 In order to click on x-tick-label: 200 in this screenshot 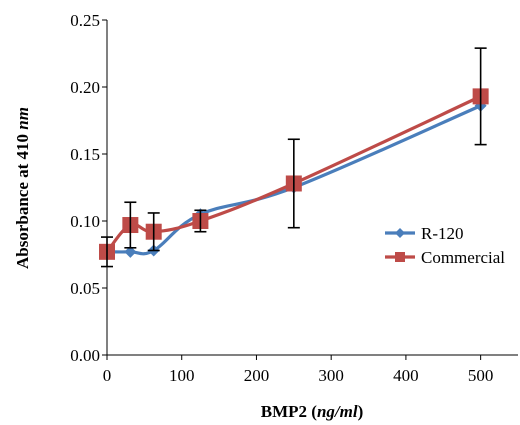, I will do `click(257, 375)`.